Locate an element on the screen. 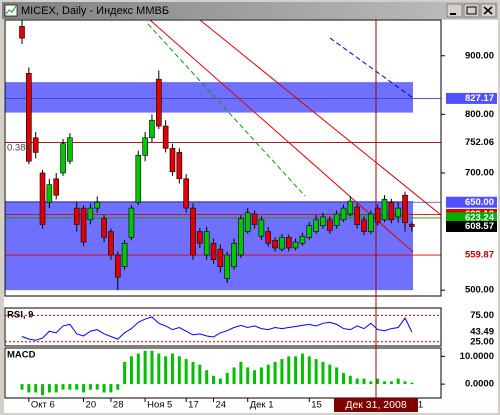 The height and width of the screenshot is (415, 500). window-buttons is located at coordinates (471, 10).